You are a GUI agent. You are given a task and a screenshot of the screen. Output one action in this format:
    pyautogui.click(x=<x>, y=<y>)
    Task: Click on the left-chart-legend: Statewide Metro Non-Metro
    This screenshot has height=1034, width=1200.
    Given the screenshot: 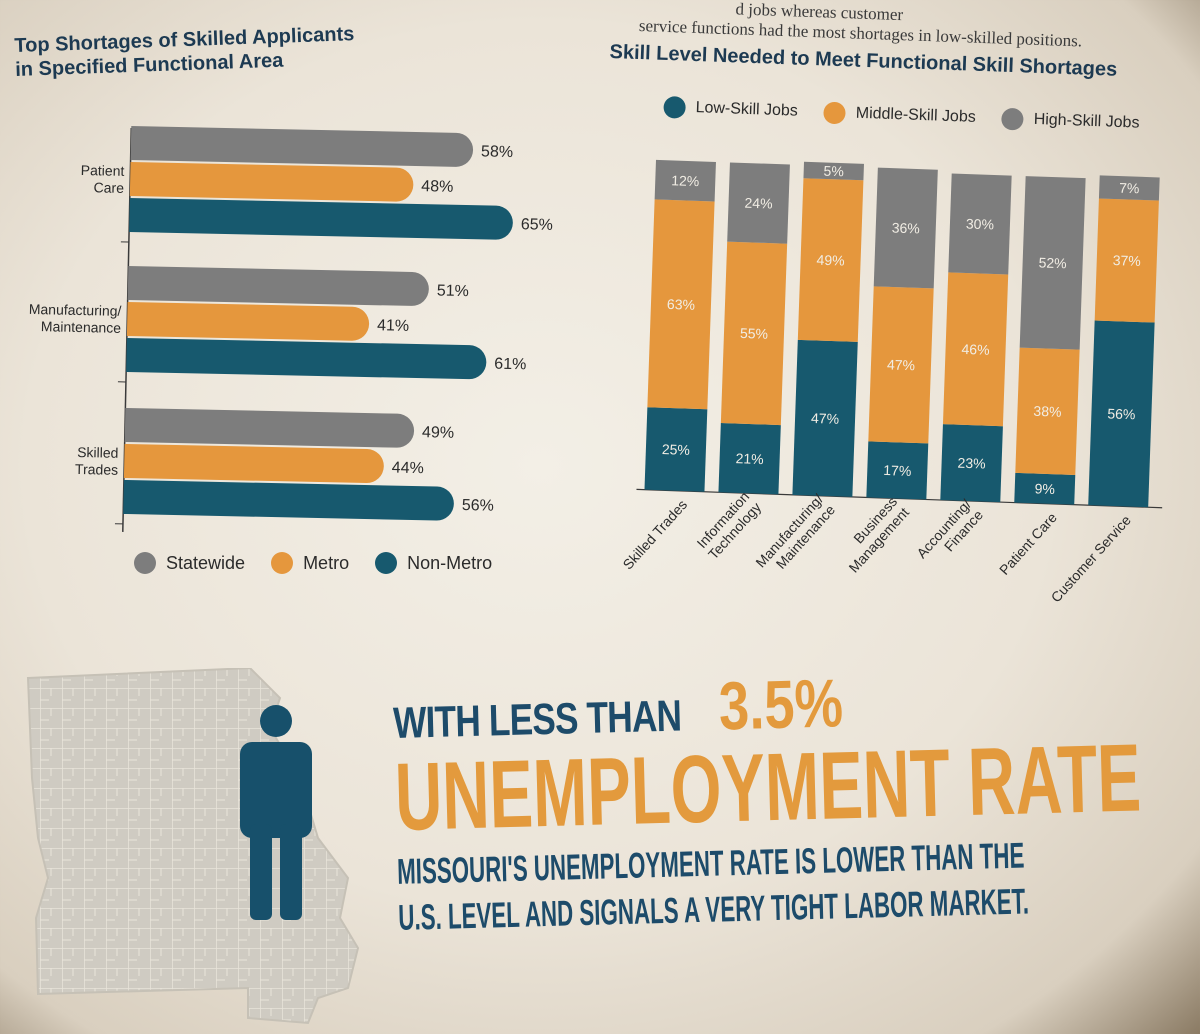 What is the action you would take?
    pyautogui.click(x=326, y=563)
    